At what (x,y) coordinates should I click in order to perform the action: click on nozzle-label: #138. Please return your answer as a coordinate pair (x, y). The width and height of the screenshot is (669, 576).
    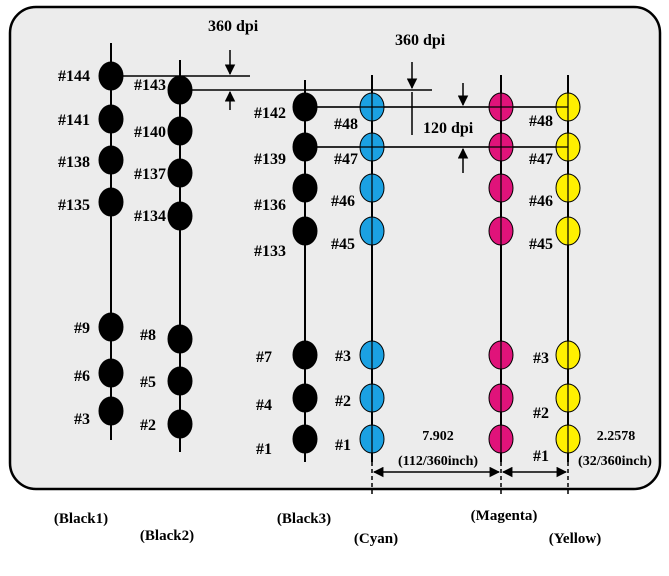
    Looking at the image, I should click on (74, 162).